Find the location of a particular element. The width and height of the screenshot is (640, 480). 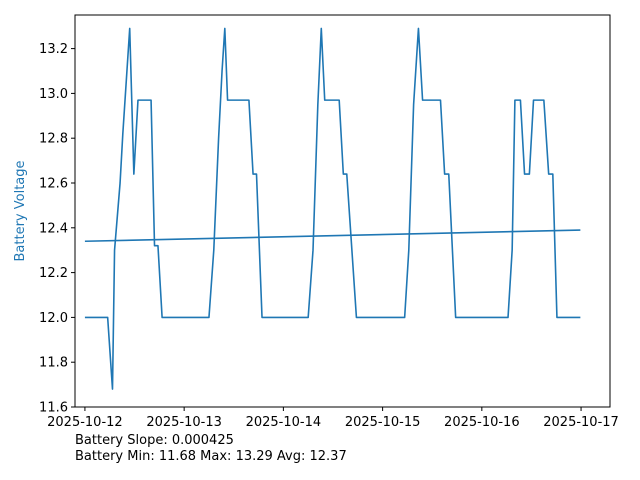

x-tick-label: 2025-10-15 is located at coordinates (383, 422).